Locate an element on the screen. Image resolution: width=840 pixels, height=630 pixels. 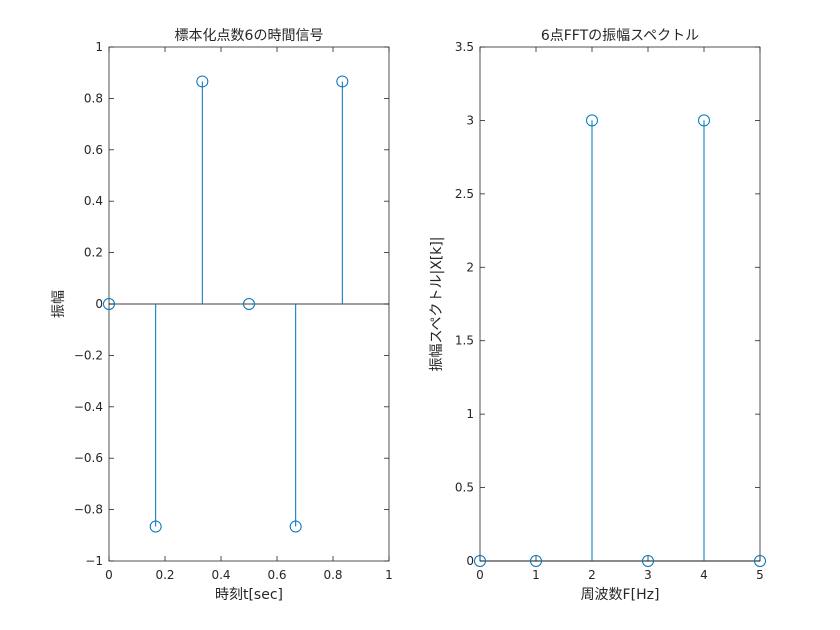
y-tick-label: −0.6 is located at coordinates (88, 458).